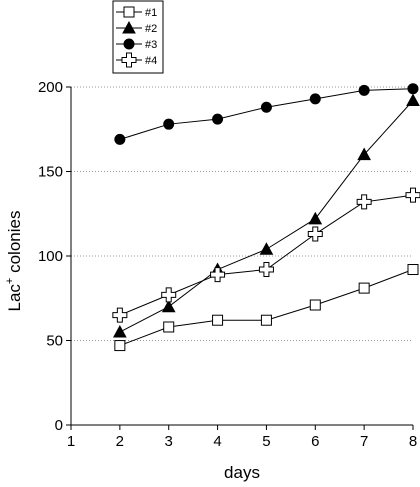 This screenshot has height=487, width=420. Describe the element at coordinates (71, 441) in the screenshot. I see `x-tick-label: 1` at that location.